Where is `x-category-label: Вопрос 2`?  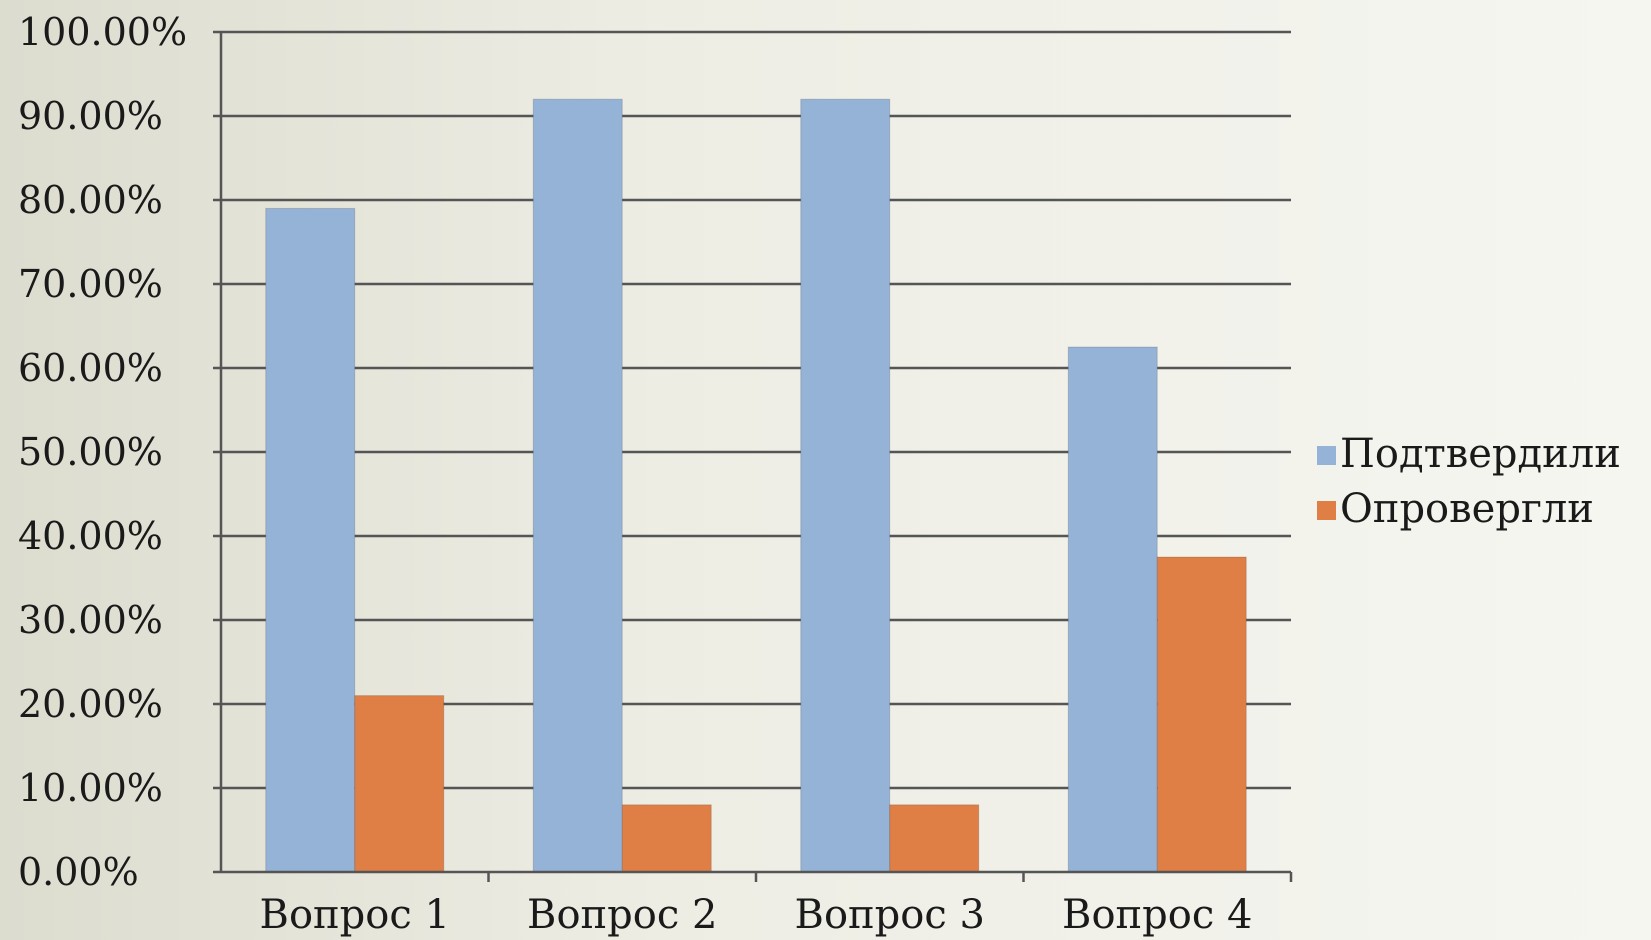 x-category-label: Вопрос 2 is located at coordinates (622, 915).